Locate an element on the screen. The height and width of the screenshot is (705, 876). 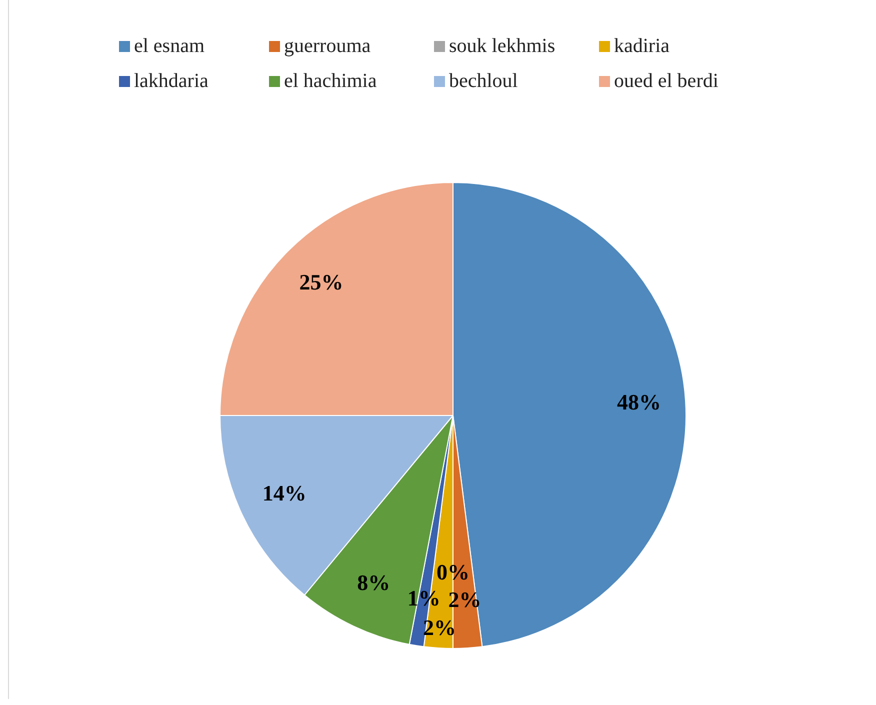
data-label: 25% is located at coordinates (321, 281).